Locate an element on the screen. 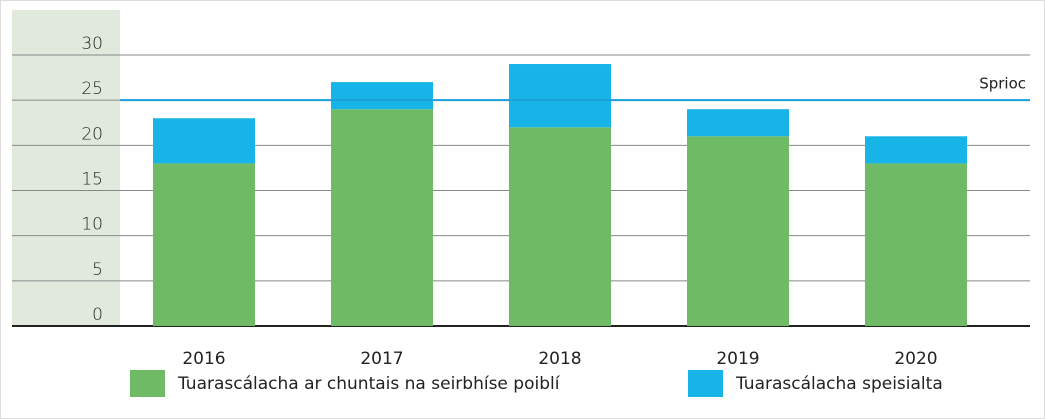  x-tick-label: 2018 is located at coordinates (559, 359).